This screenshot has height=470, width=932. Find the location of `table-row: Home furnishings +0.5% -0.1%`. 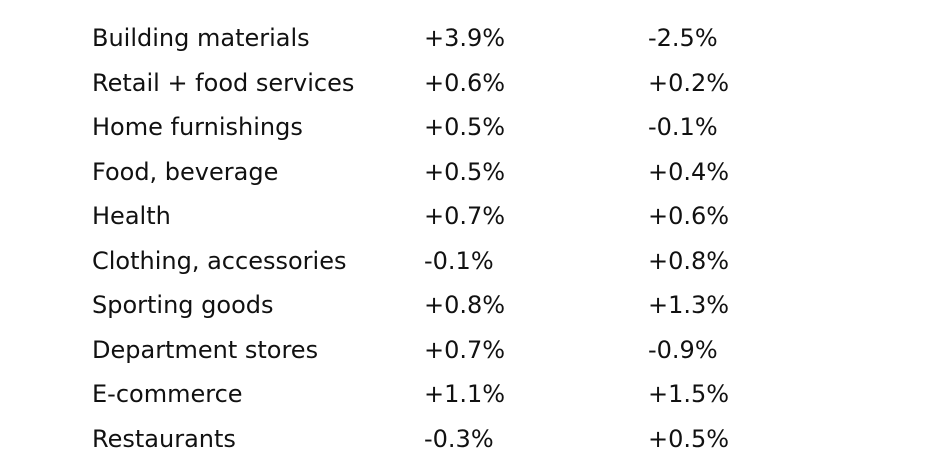

table-row: Home furnishings +0.5% -0.1% is located at coordinates (472, 127).